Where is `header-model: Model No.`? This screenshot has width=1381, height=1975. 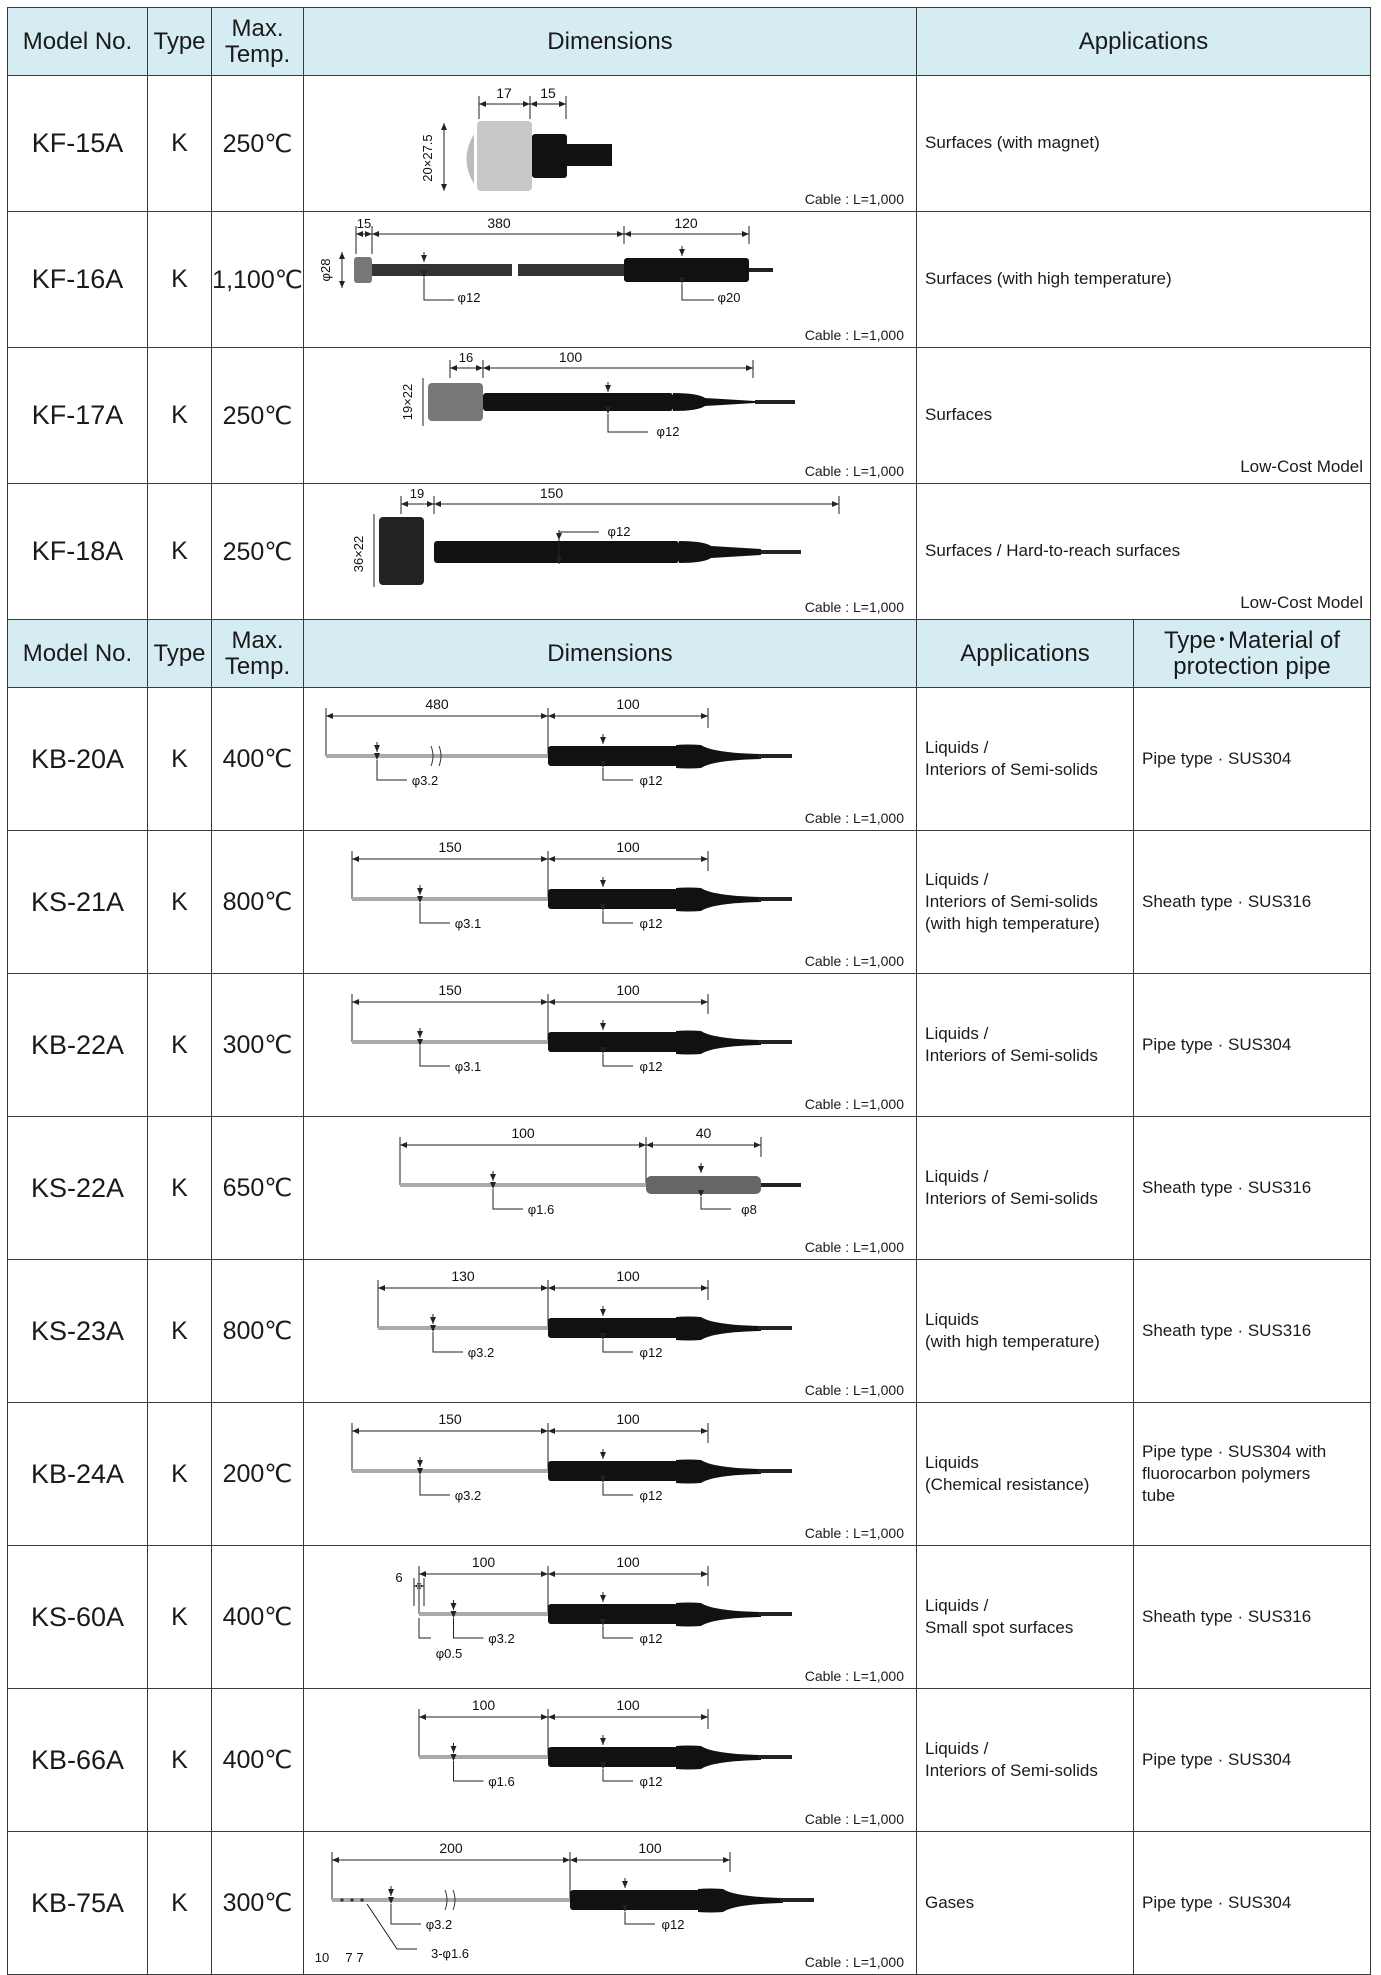 header-model: Model No. is located at coordinates (77, 653).